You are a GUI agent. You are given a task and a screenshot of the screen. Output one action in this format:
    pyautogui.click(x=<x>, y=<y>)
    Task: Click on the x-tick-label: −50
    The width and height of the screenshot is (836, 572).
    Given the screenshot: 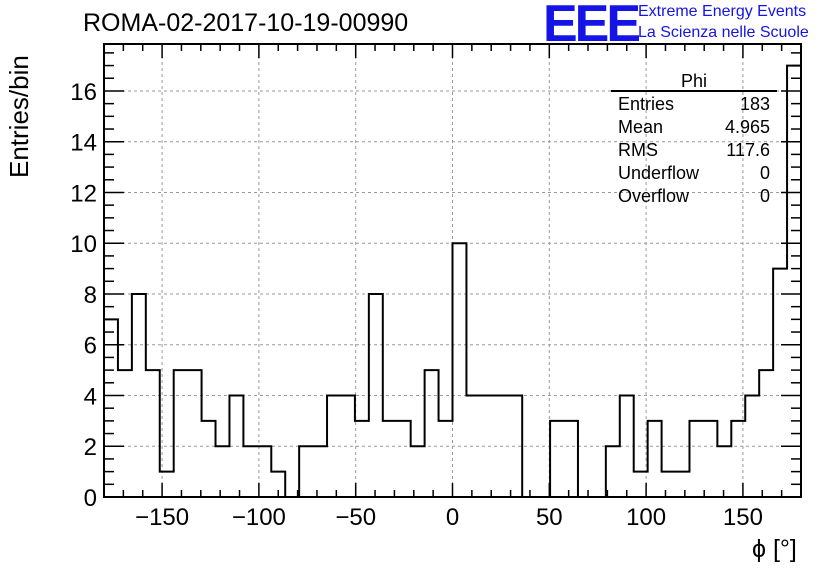 What is the action you would take?
    pyautogui.click(x=355, y=517)
    